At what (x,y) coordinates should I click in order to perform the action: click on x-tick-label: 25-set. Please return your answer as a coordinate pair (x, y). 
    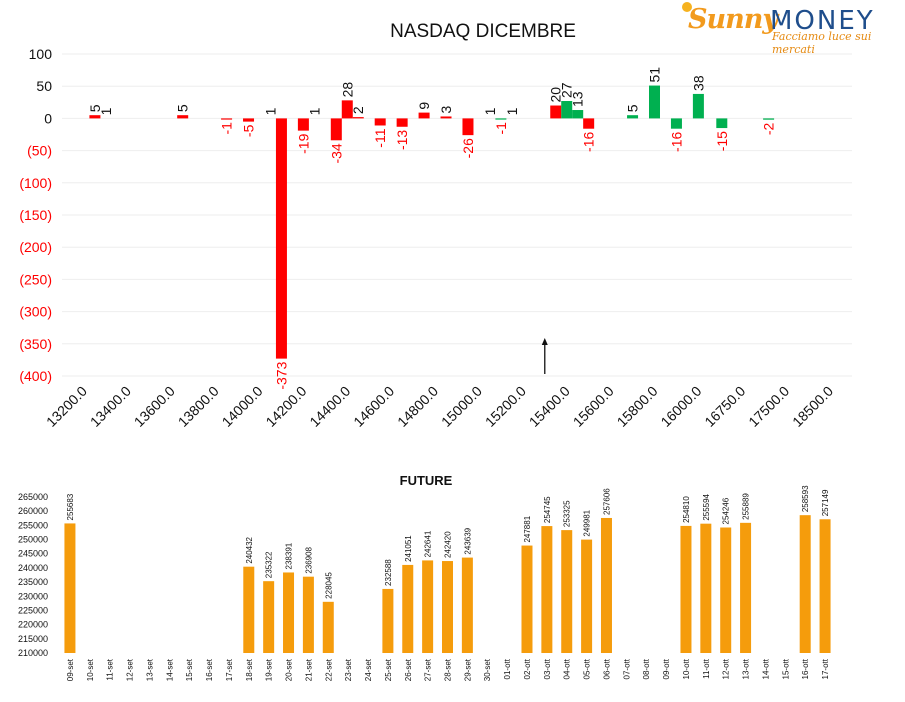
    Looking at the image, I should click on (388, 669).